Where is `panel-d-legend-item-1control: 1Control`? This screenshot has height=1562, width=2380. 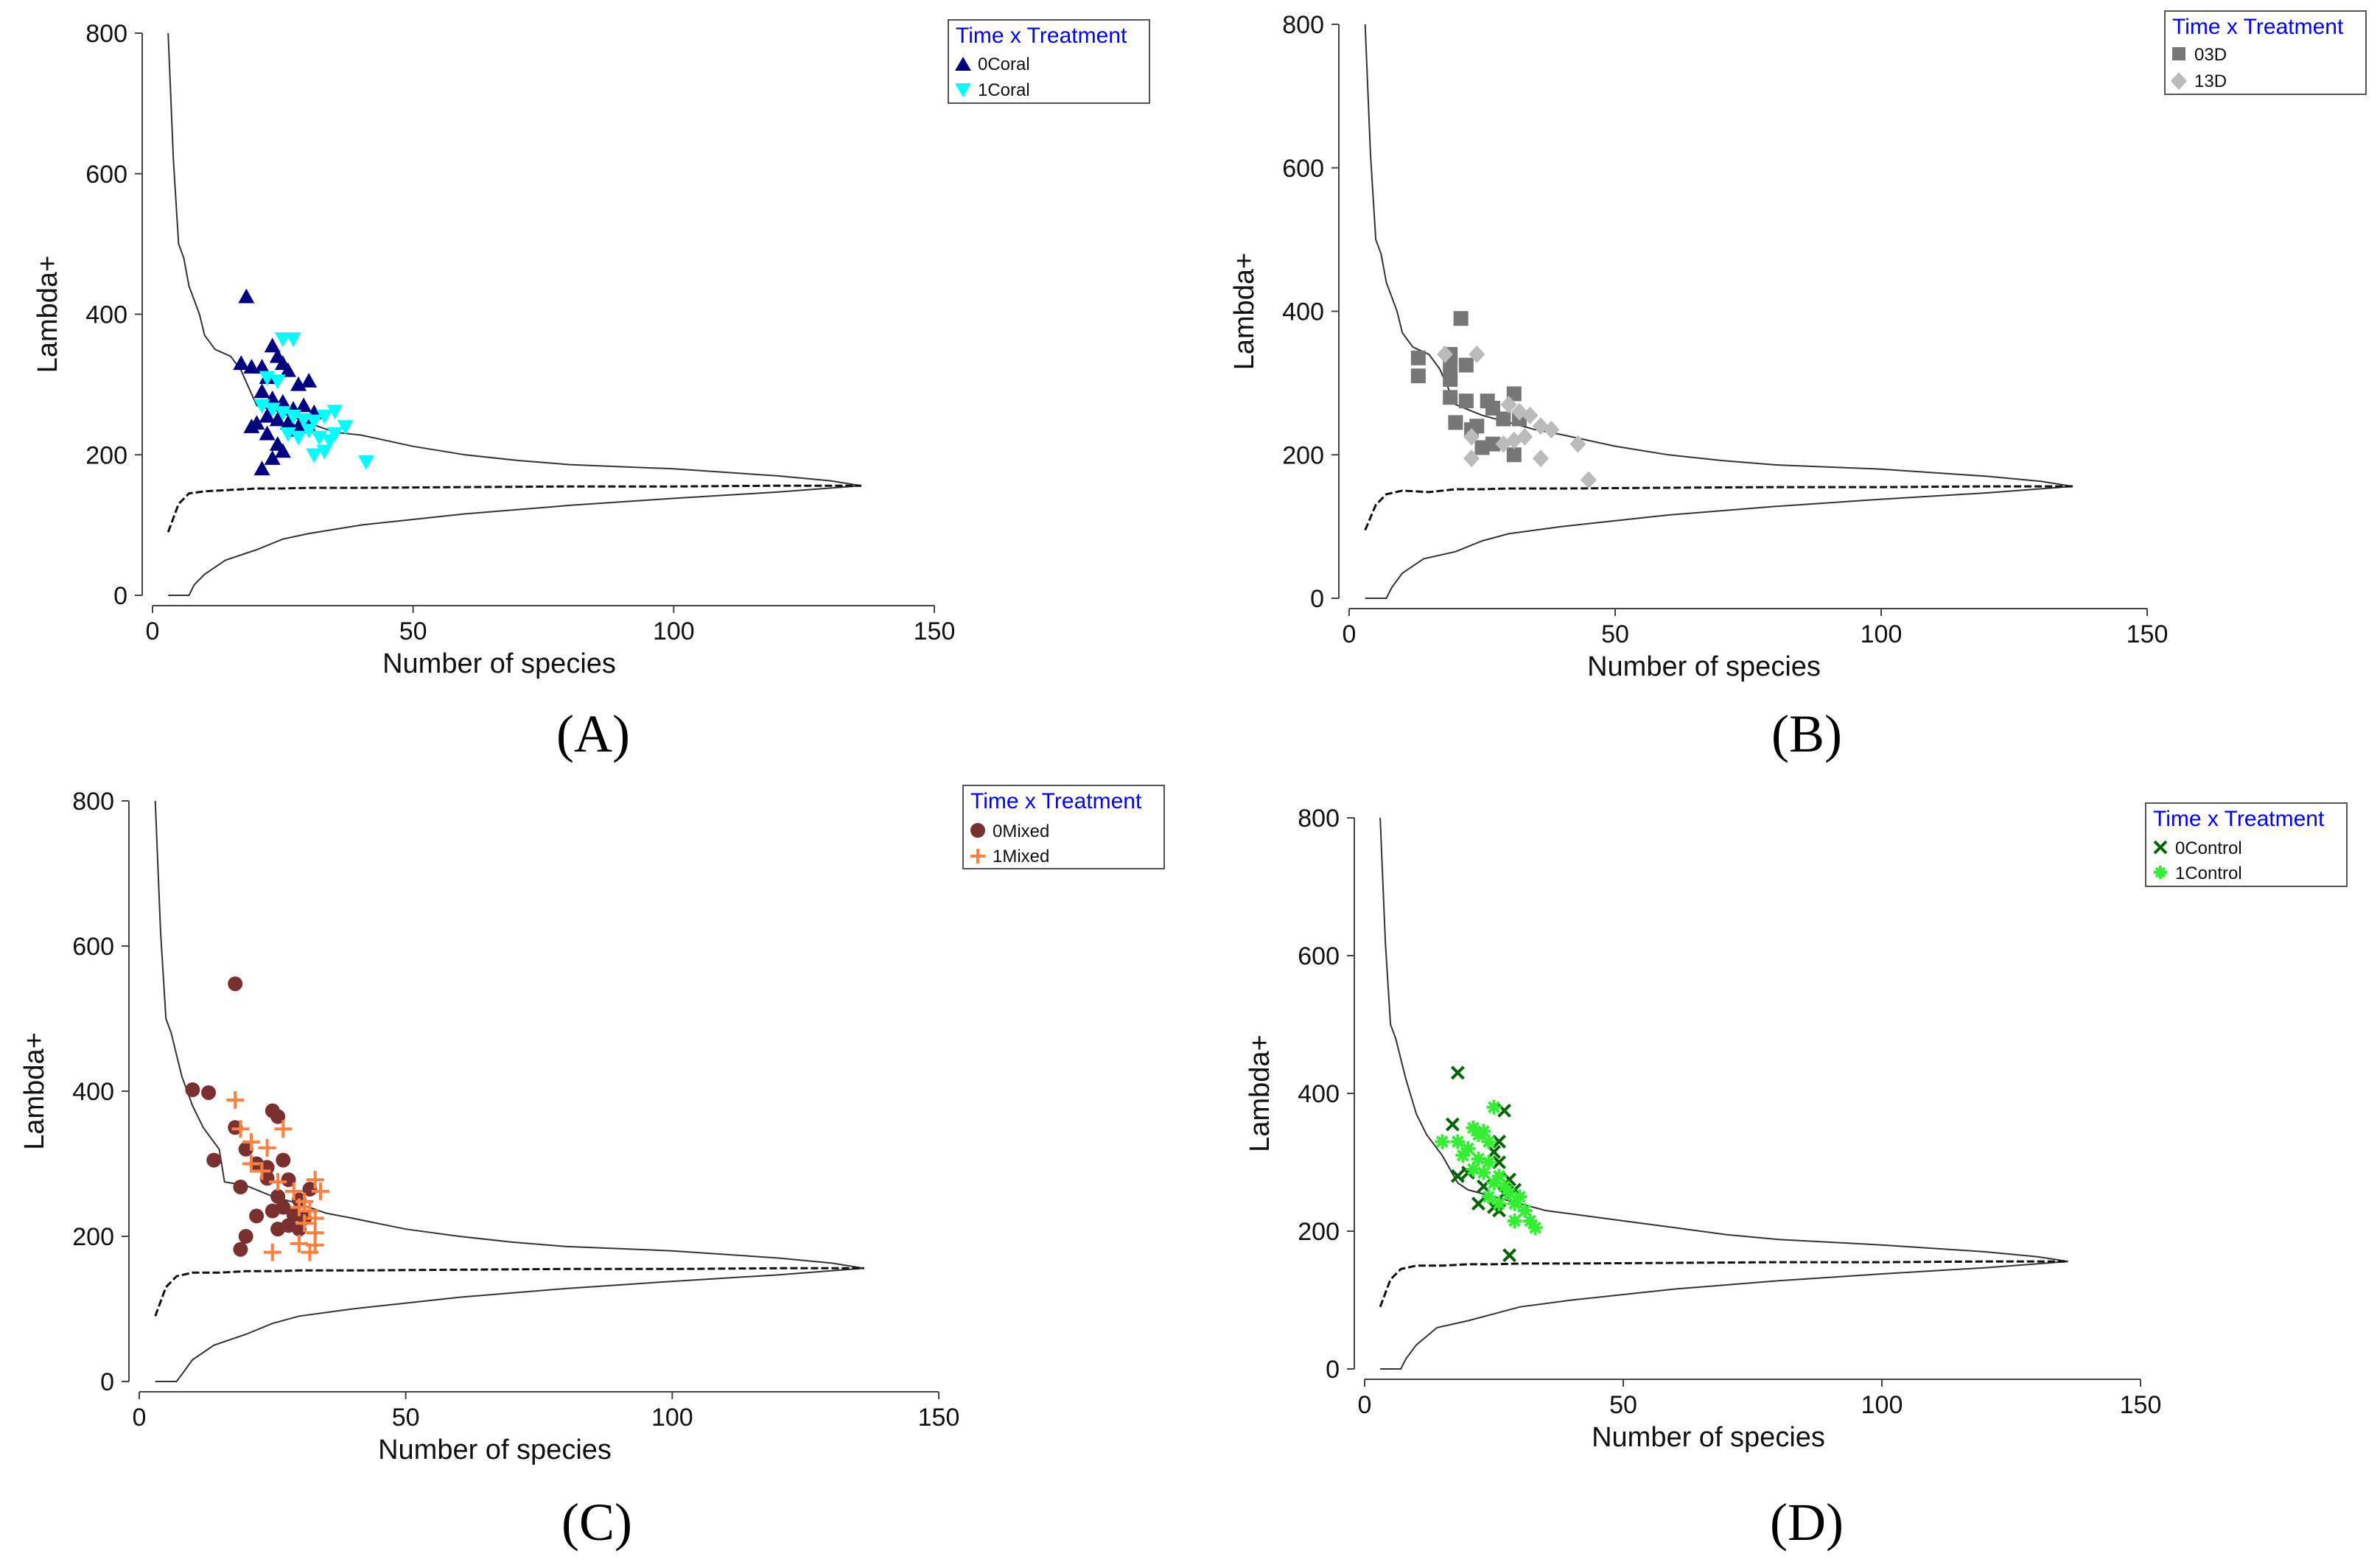
panel-d-legend-item-1control: 1Control is located at coordinates (2198, 874).